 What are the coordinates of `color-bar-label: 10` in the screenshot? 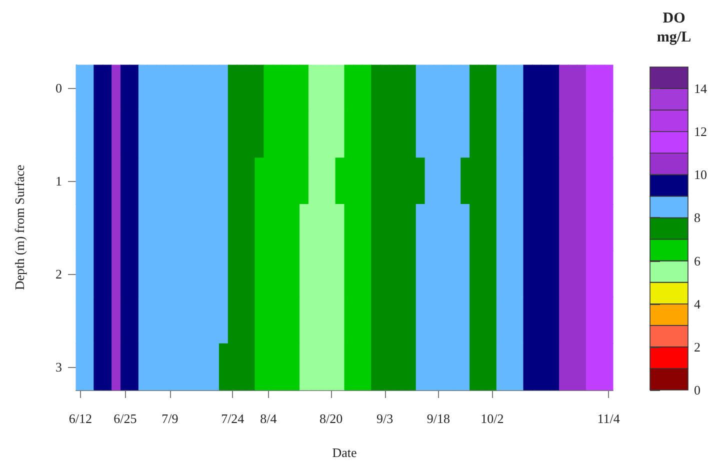 It's located at (700, 174).